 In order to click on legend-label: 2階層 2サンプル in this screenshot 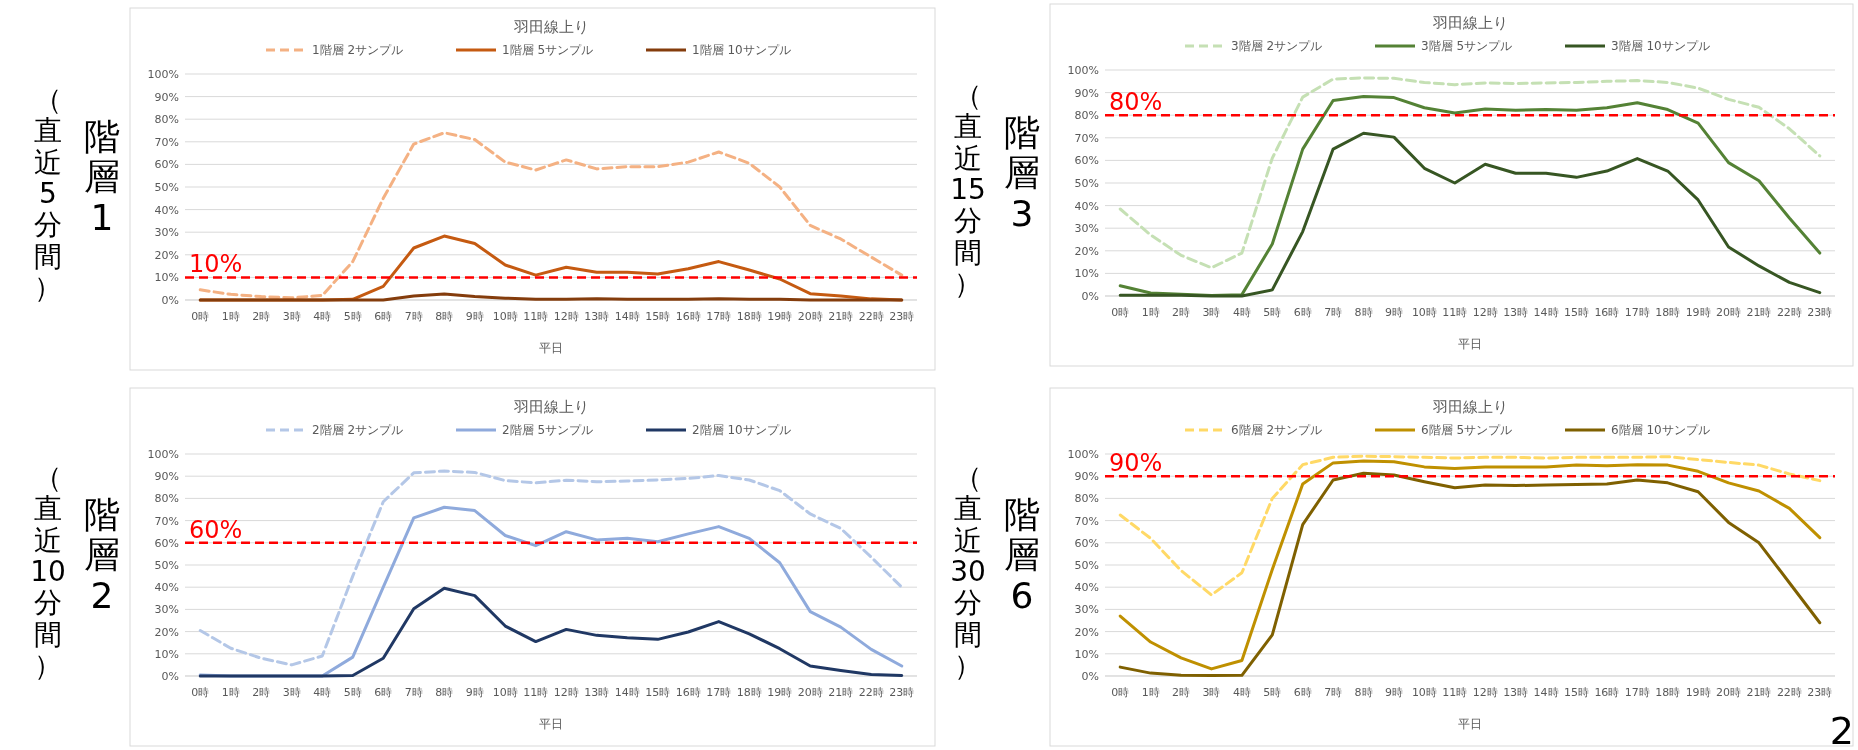, I will do `click(358, 430)`.